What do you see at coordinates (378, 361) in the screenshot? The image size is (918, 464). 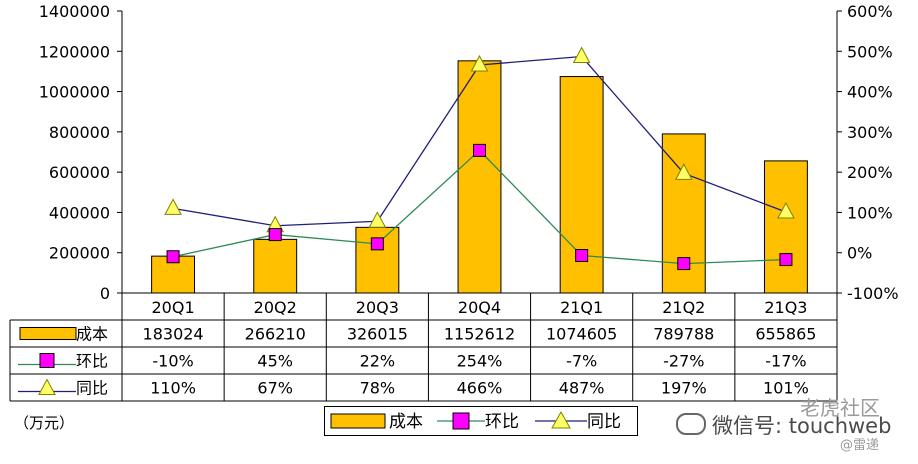 I see `table-cell: 22%` at bounding box center [378, 361].